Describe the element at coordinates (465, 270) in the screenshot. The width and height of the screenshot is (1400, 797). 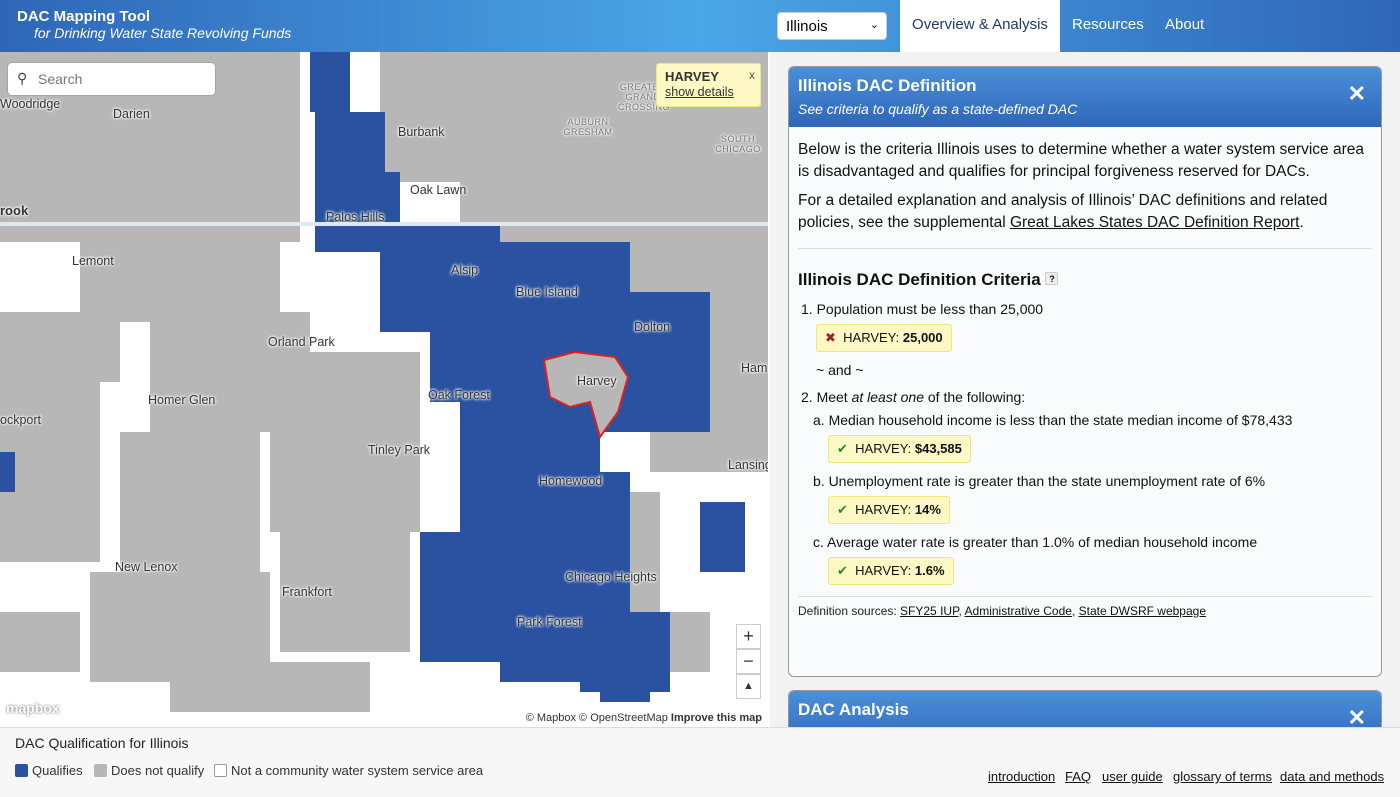
I see `map-place-label: Alsip` at that location.